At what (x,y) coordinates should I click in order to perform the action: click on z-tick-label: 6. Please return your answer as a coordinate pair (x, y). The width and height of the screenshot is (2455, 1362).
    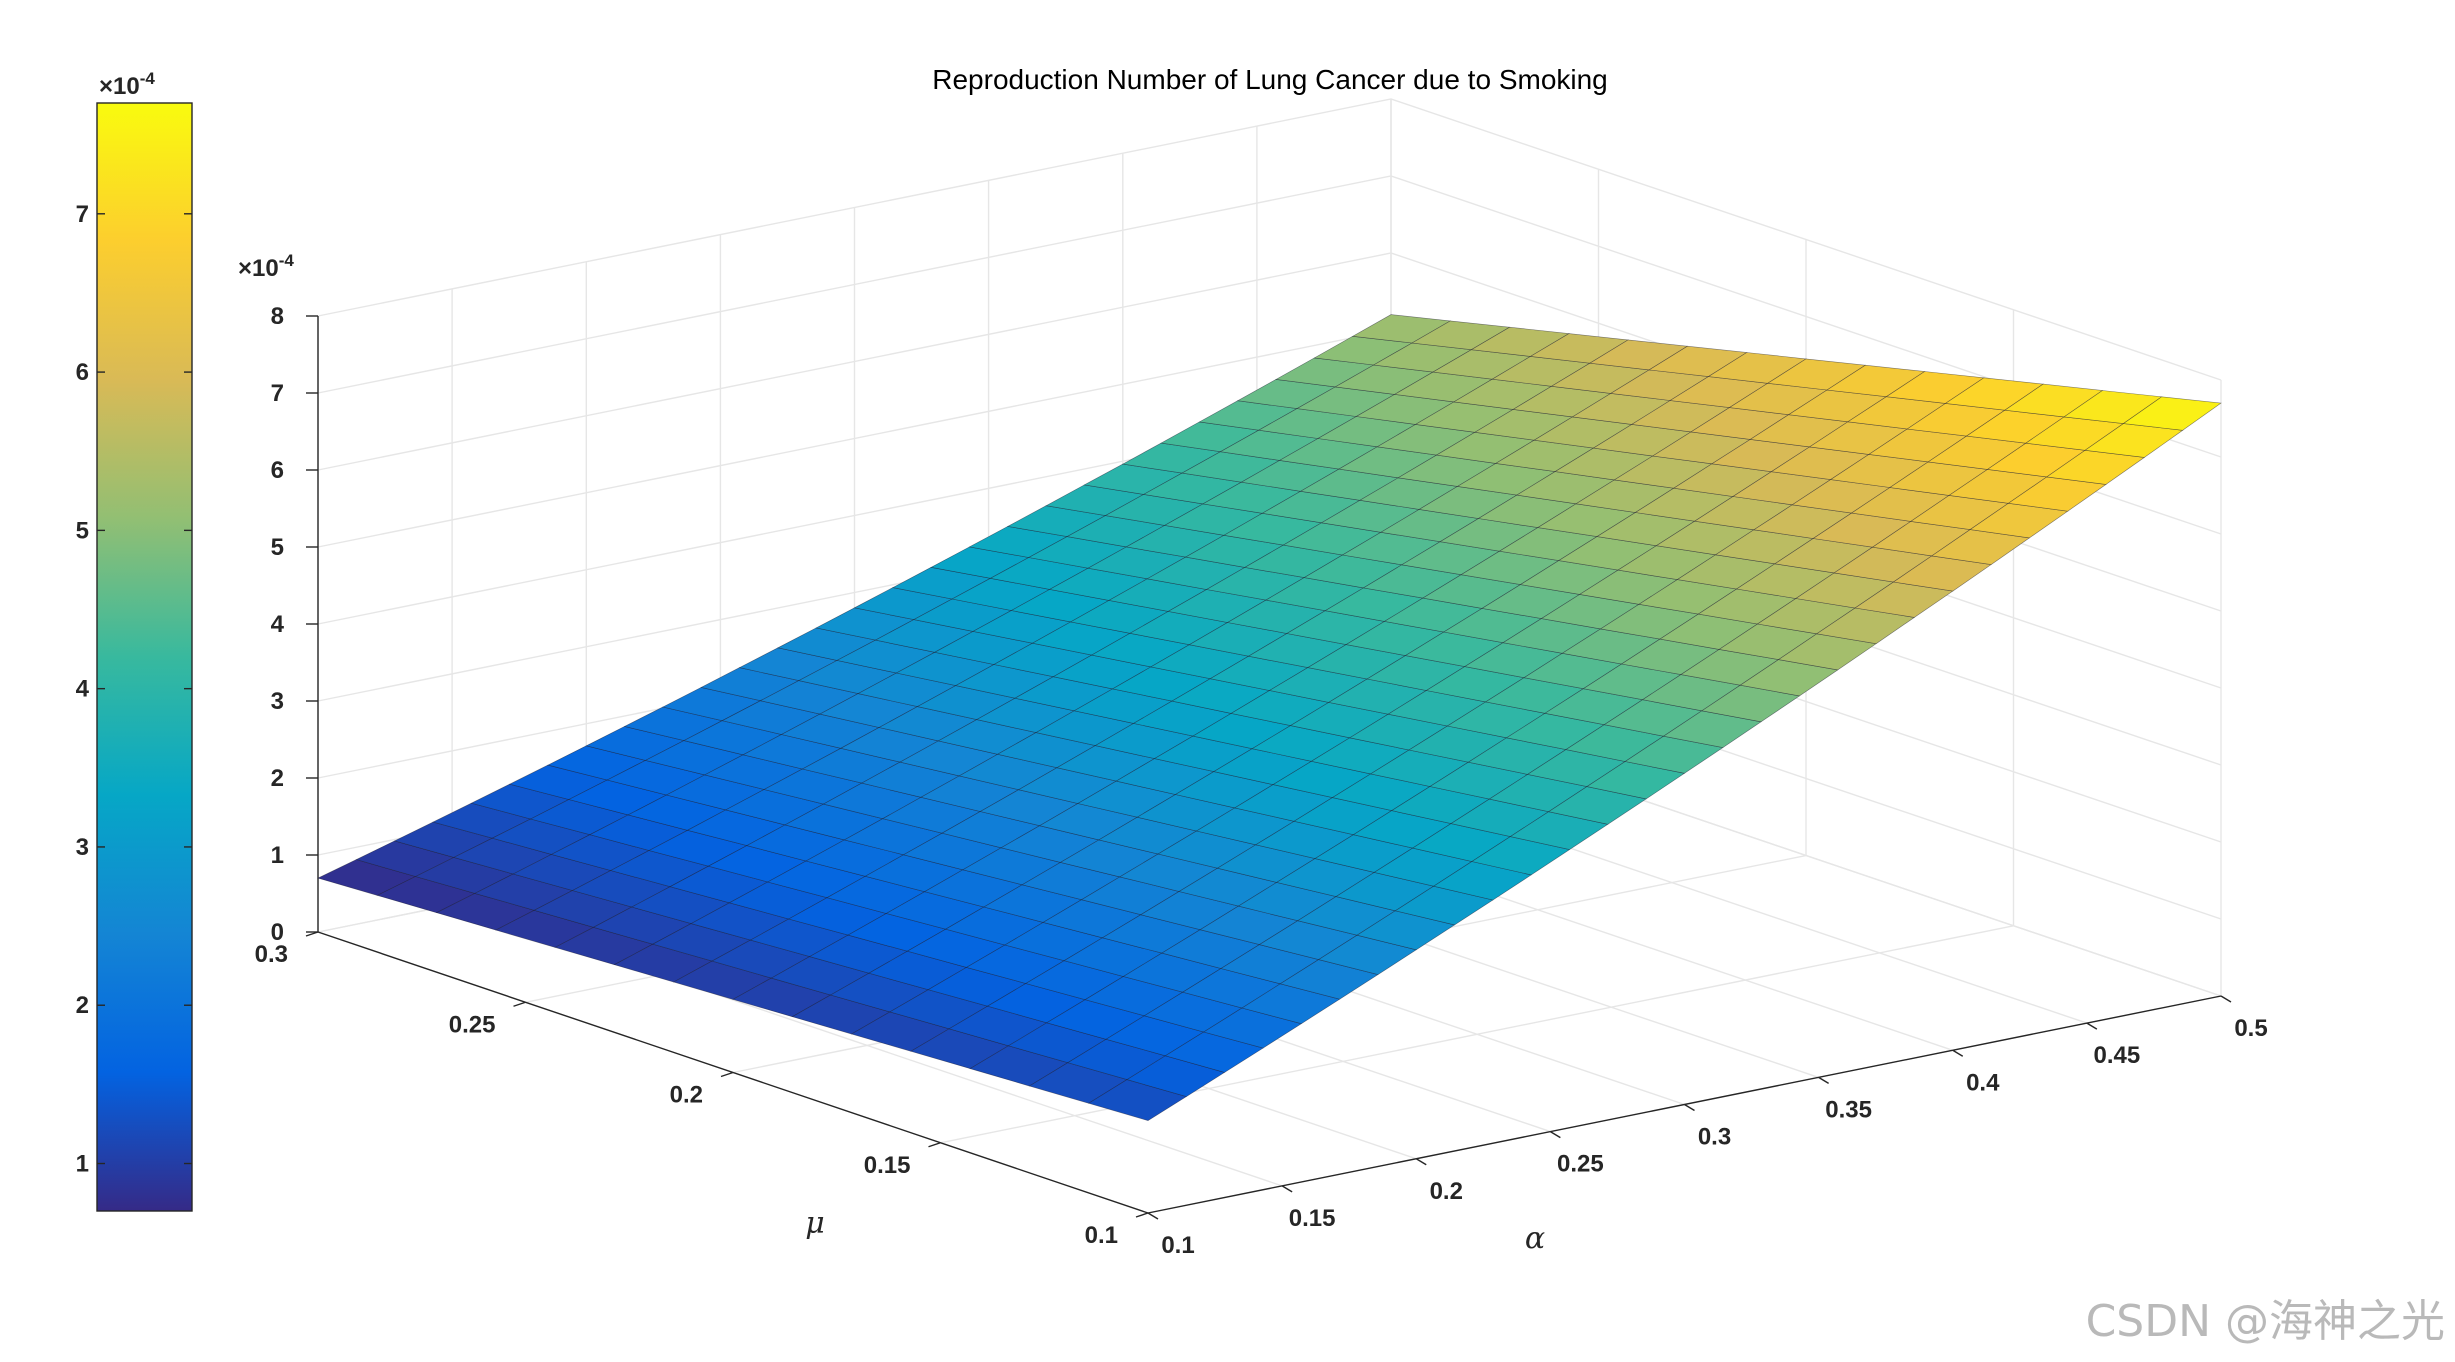
    Looking at the image, I should click on (277, 470).